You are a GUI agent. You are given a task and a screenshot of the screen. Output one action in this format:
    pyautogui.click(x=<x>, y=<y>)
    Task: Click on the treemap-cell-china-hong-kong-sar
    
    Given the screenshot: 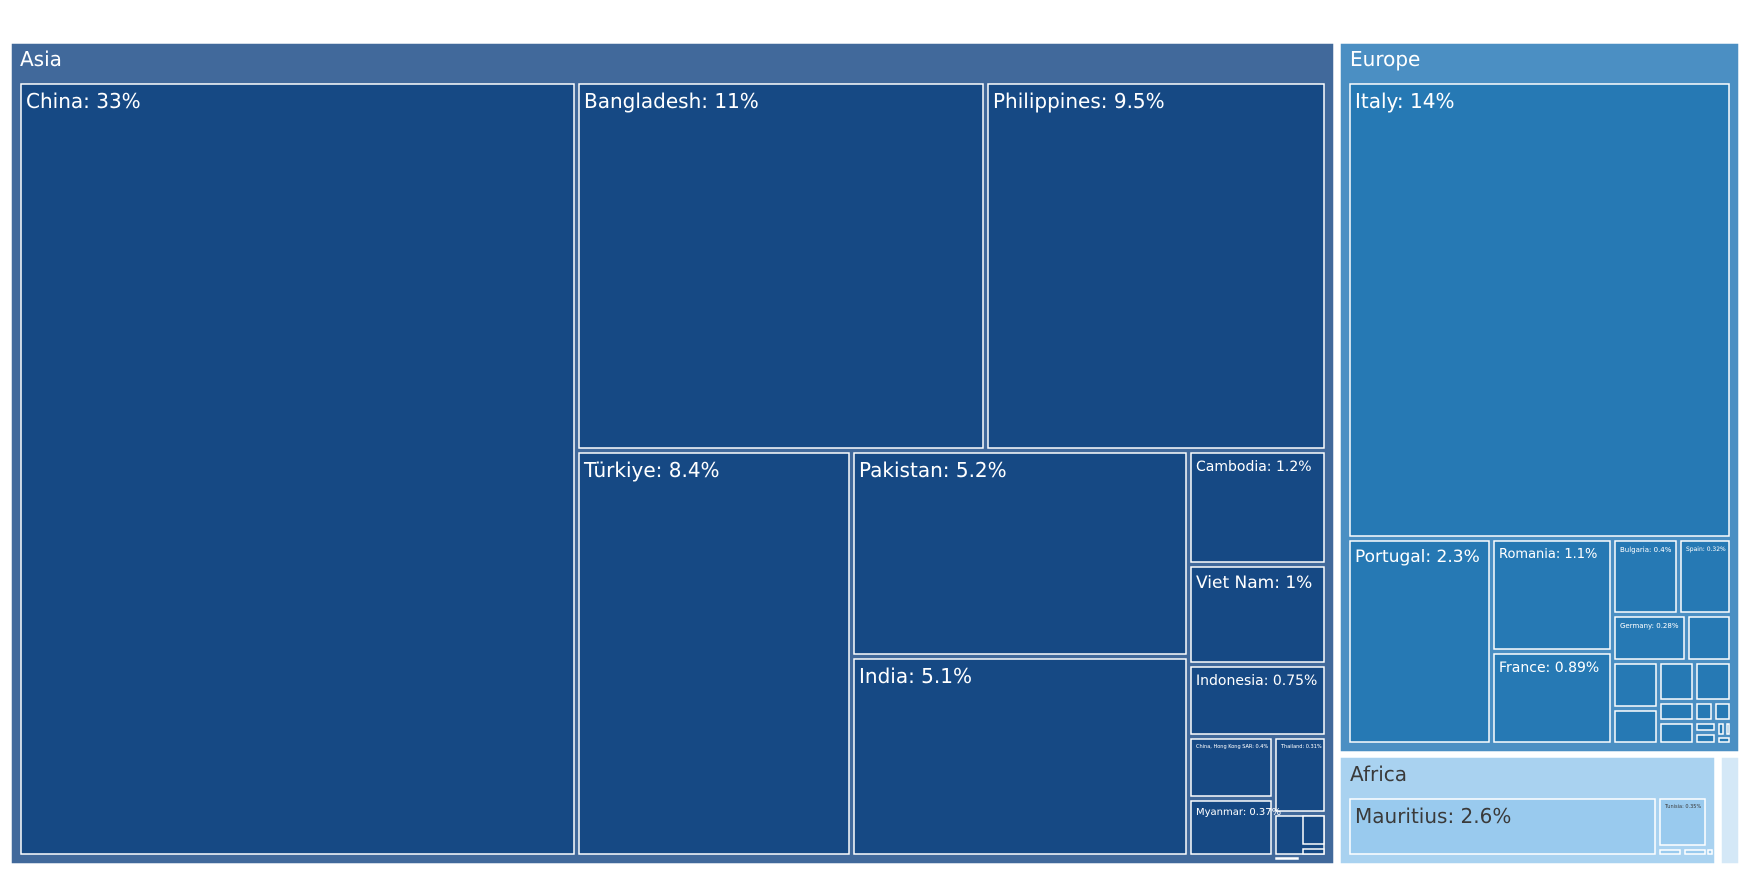 What is the action you would take?
    pyautogui.click(x=1231, y=767)
    